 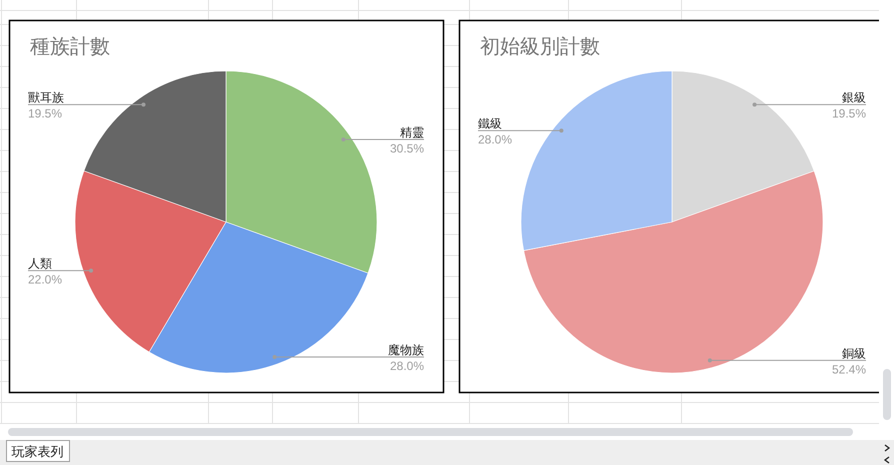 I want to click on chart-title: 種族計數, so click(x=70, y=47).